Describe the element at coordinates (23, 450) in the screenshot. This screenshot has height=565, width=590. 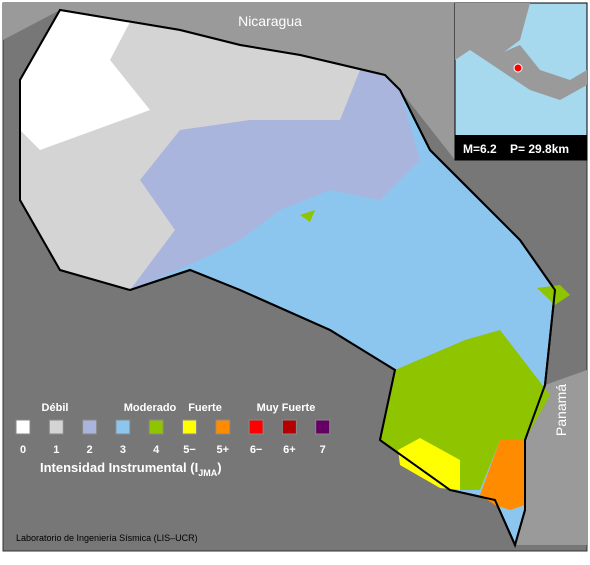
I see `legend-label: 0` at that location.